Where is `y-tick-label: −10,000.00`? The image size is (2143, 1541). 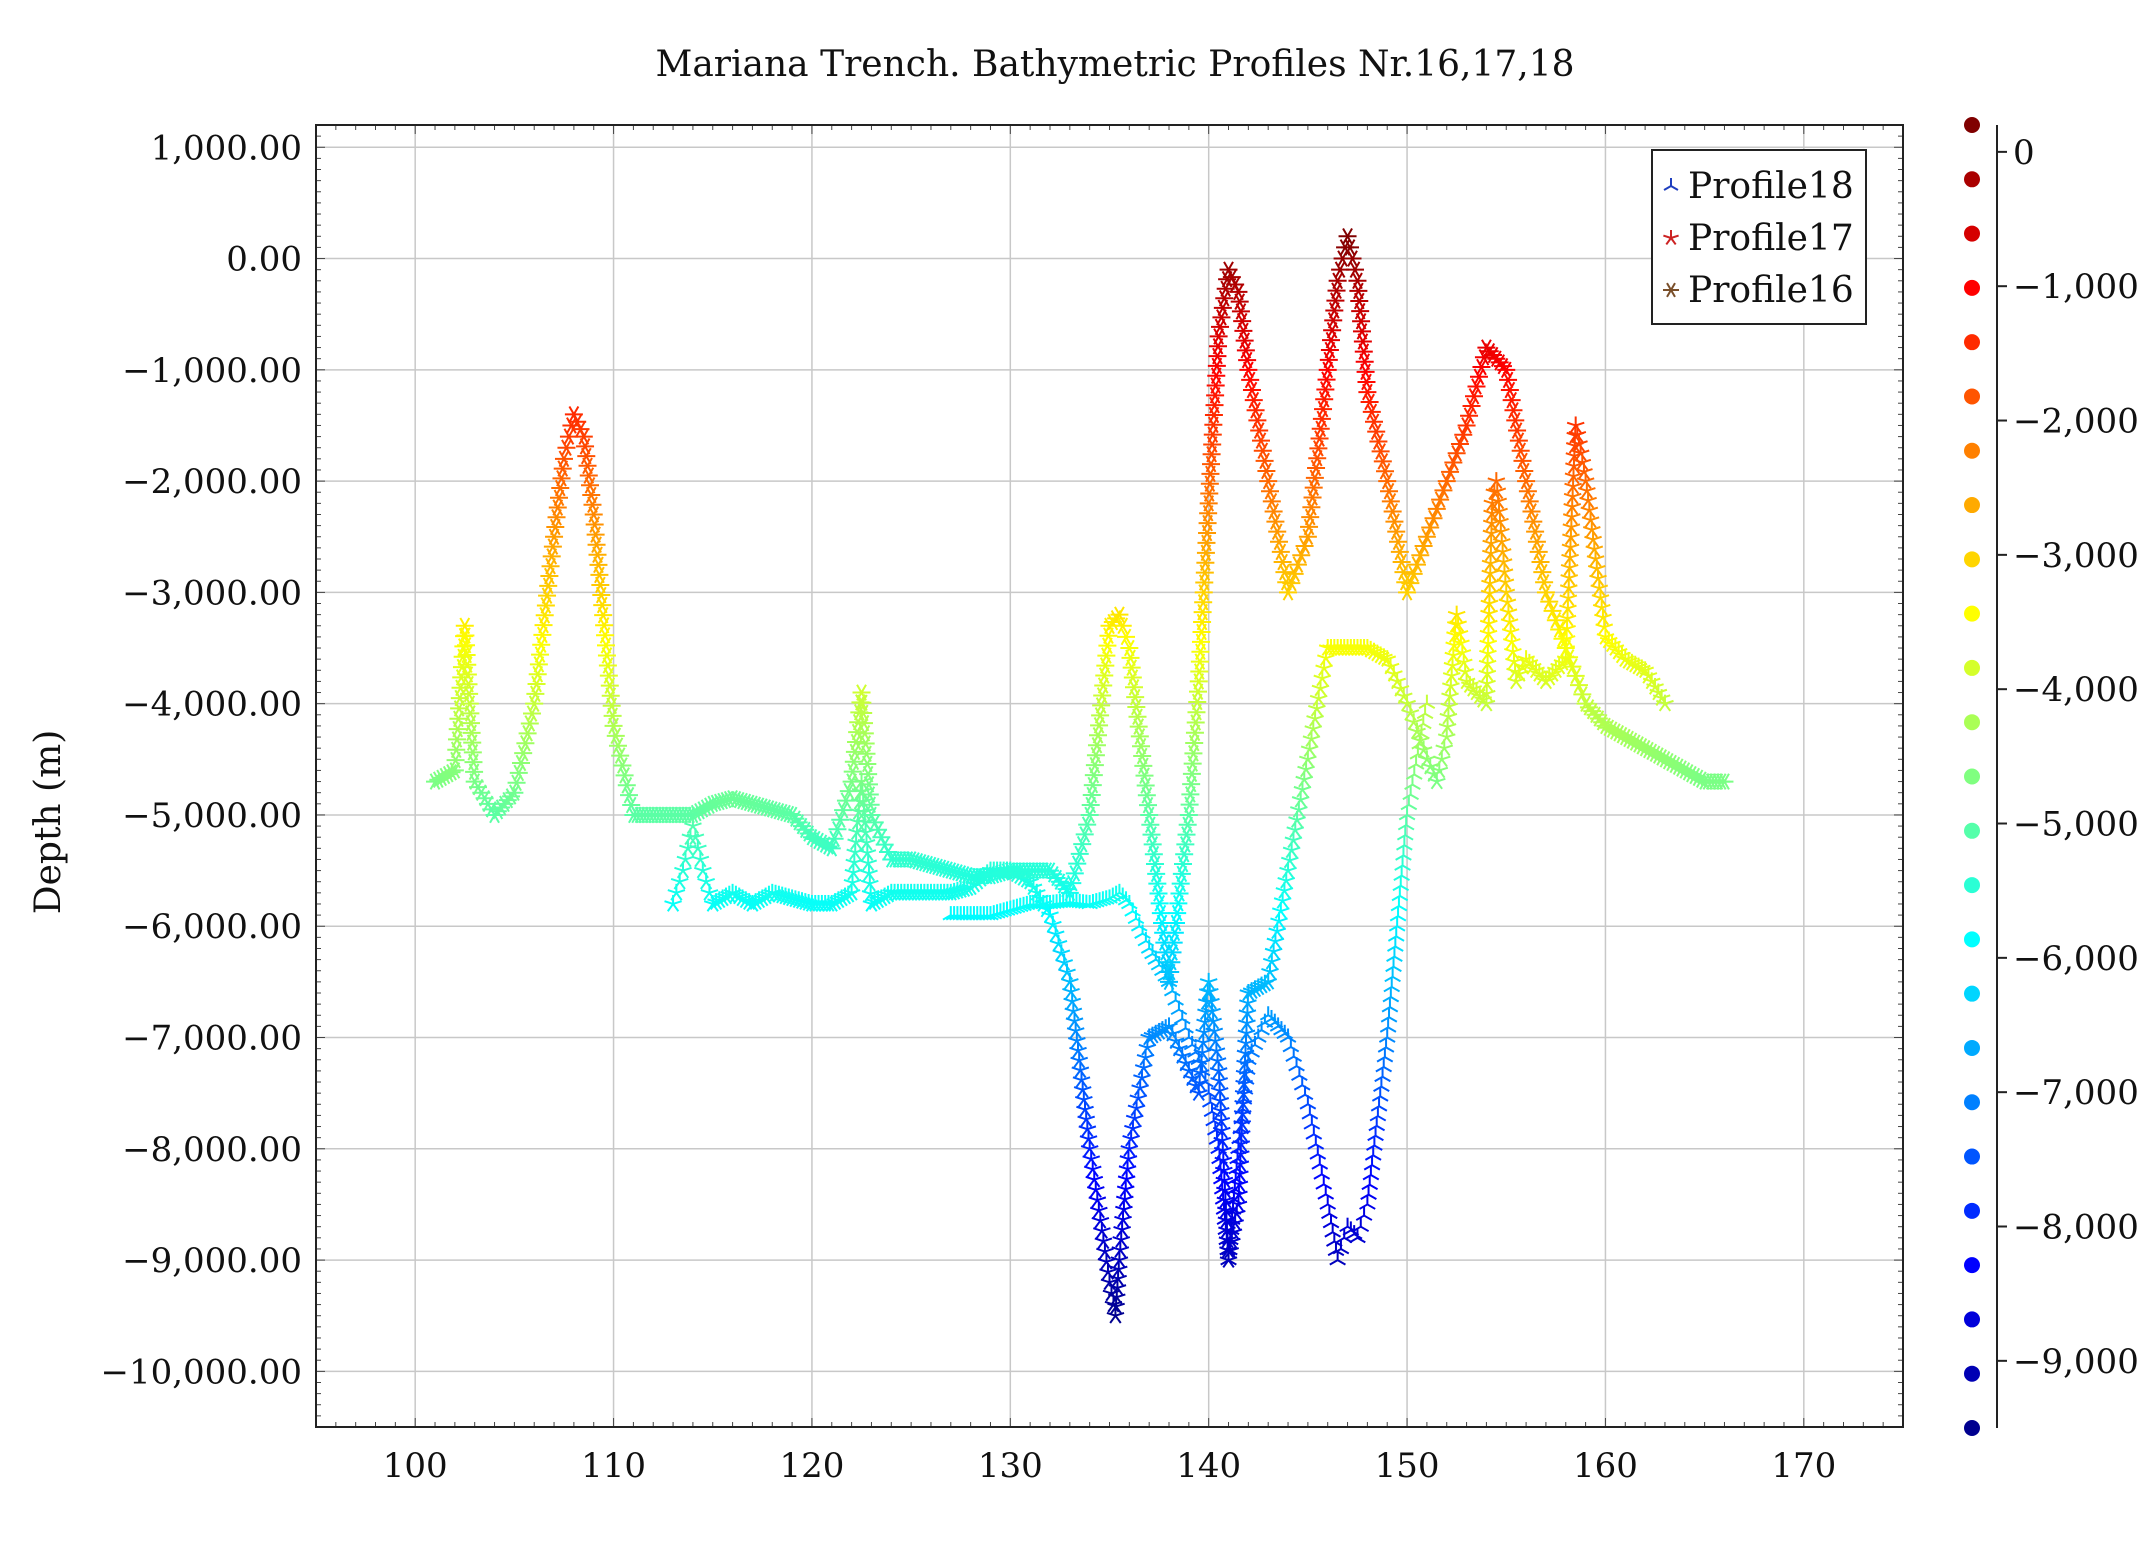 y-tick-label: −10,000.00 is located at coordinates (201, 1372).